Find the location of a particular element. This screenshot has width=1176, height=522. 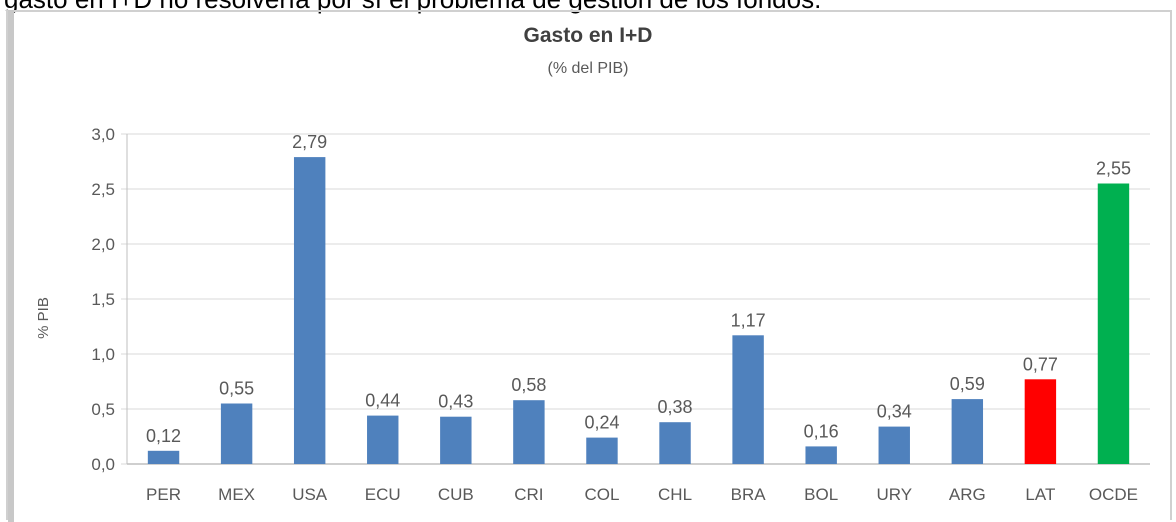

bar-mex is located at coordinates (236, 433).